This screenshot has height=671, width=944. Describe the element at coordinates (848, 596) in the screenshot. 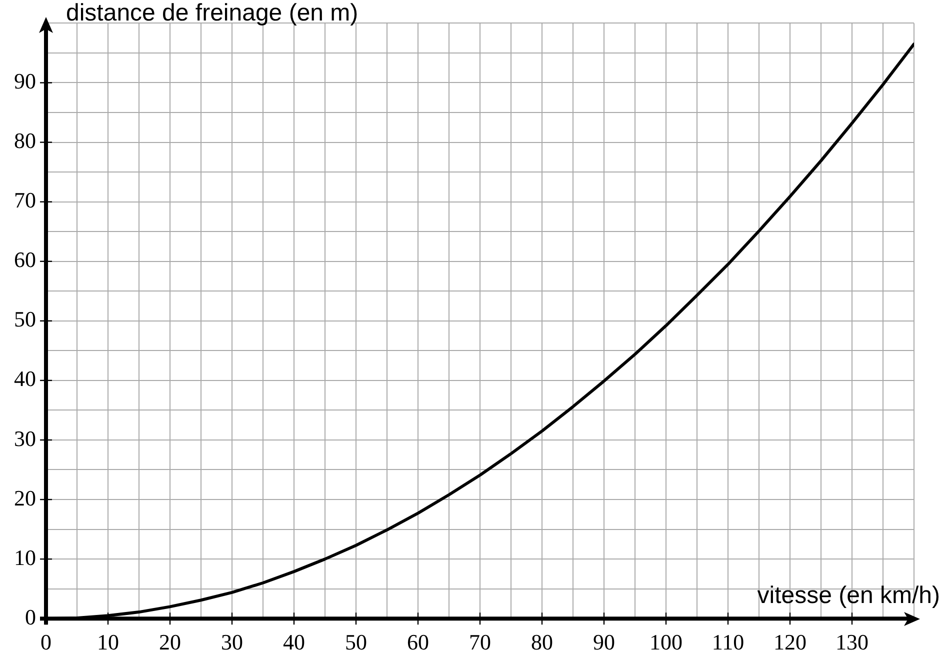

I see `x-axis-title: vitesse (en km/h)` at that location.